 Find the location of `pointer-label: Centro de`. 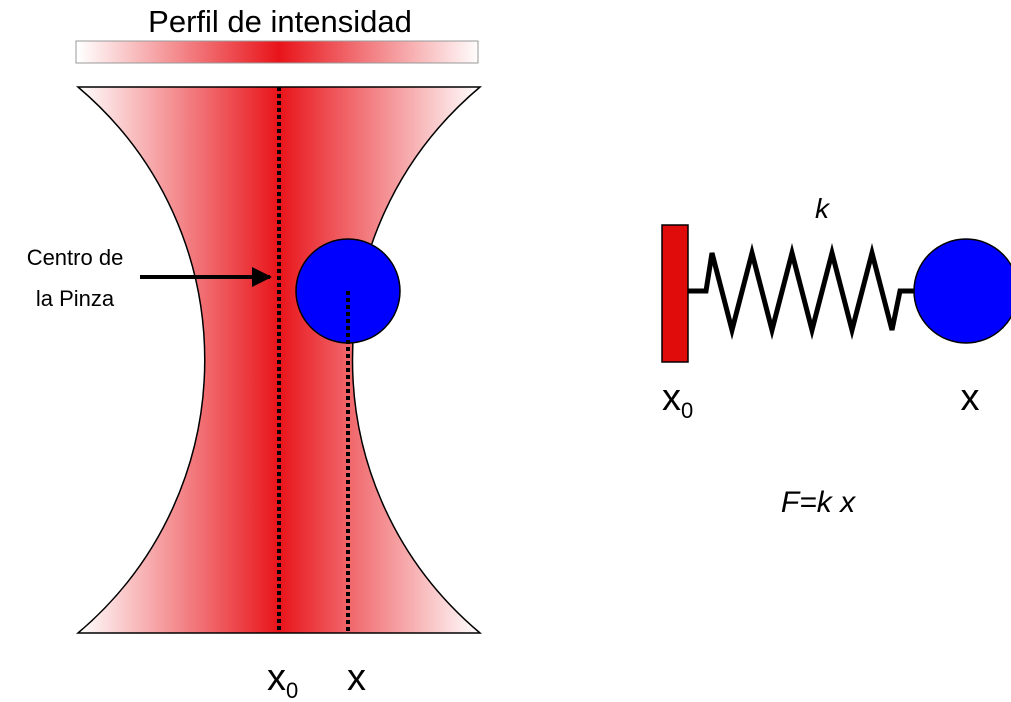

pointer-label: Centro de is located at coordinates (75, 257).